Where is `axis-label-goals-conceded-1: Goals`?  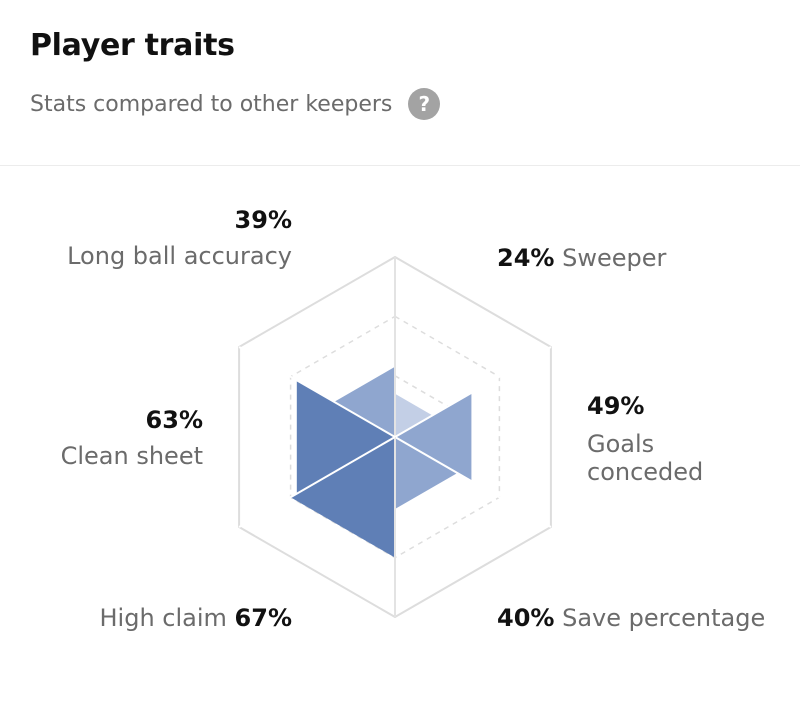
axis-label-goals-conceded-1: Goals is located at coordinates (621, 444).